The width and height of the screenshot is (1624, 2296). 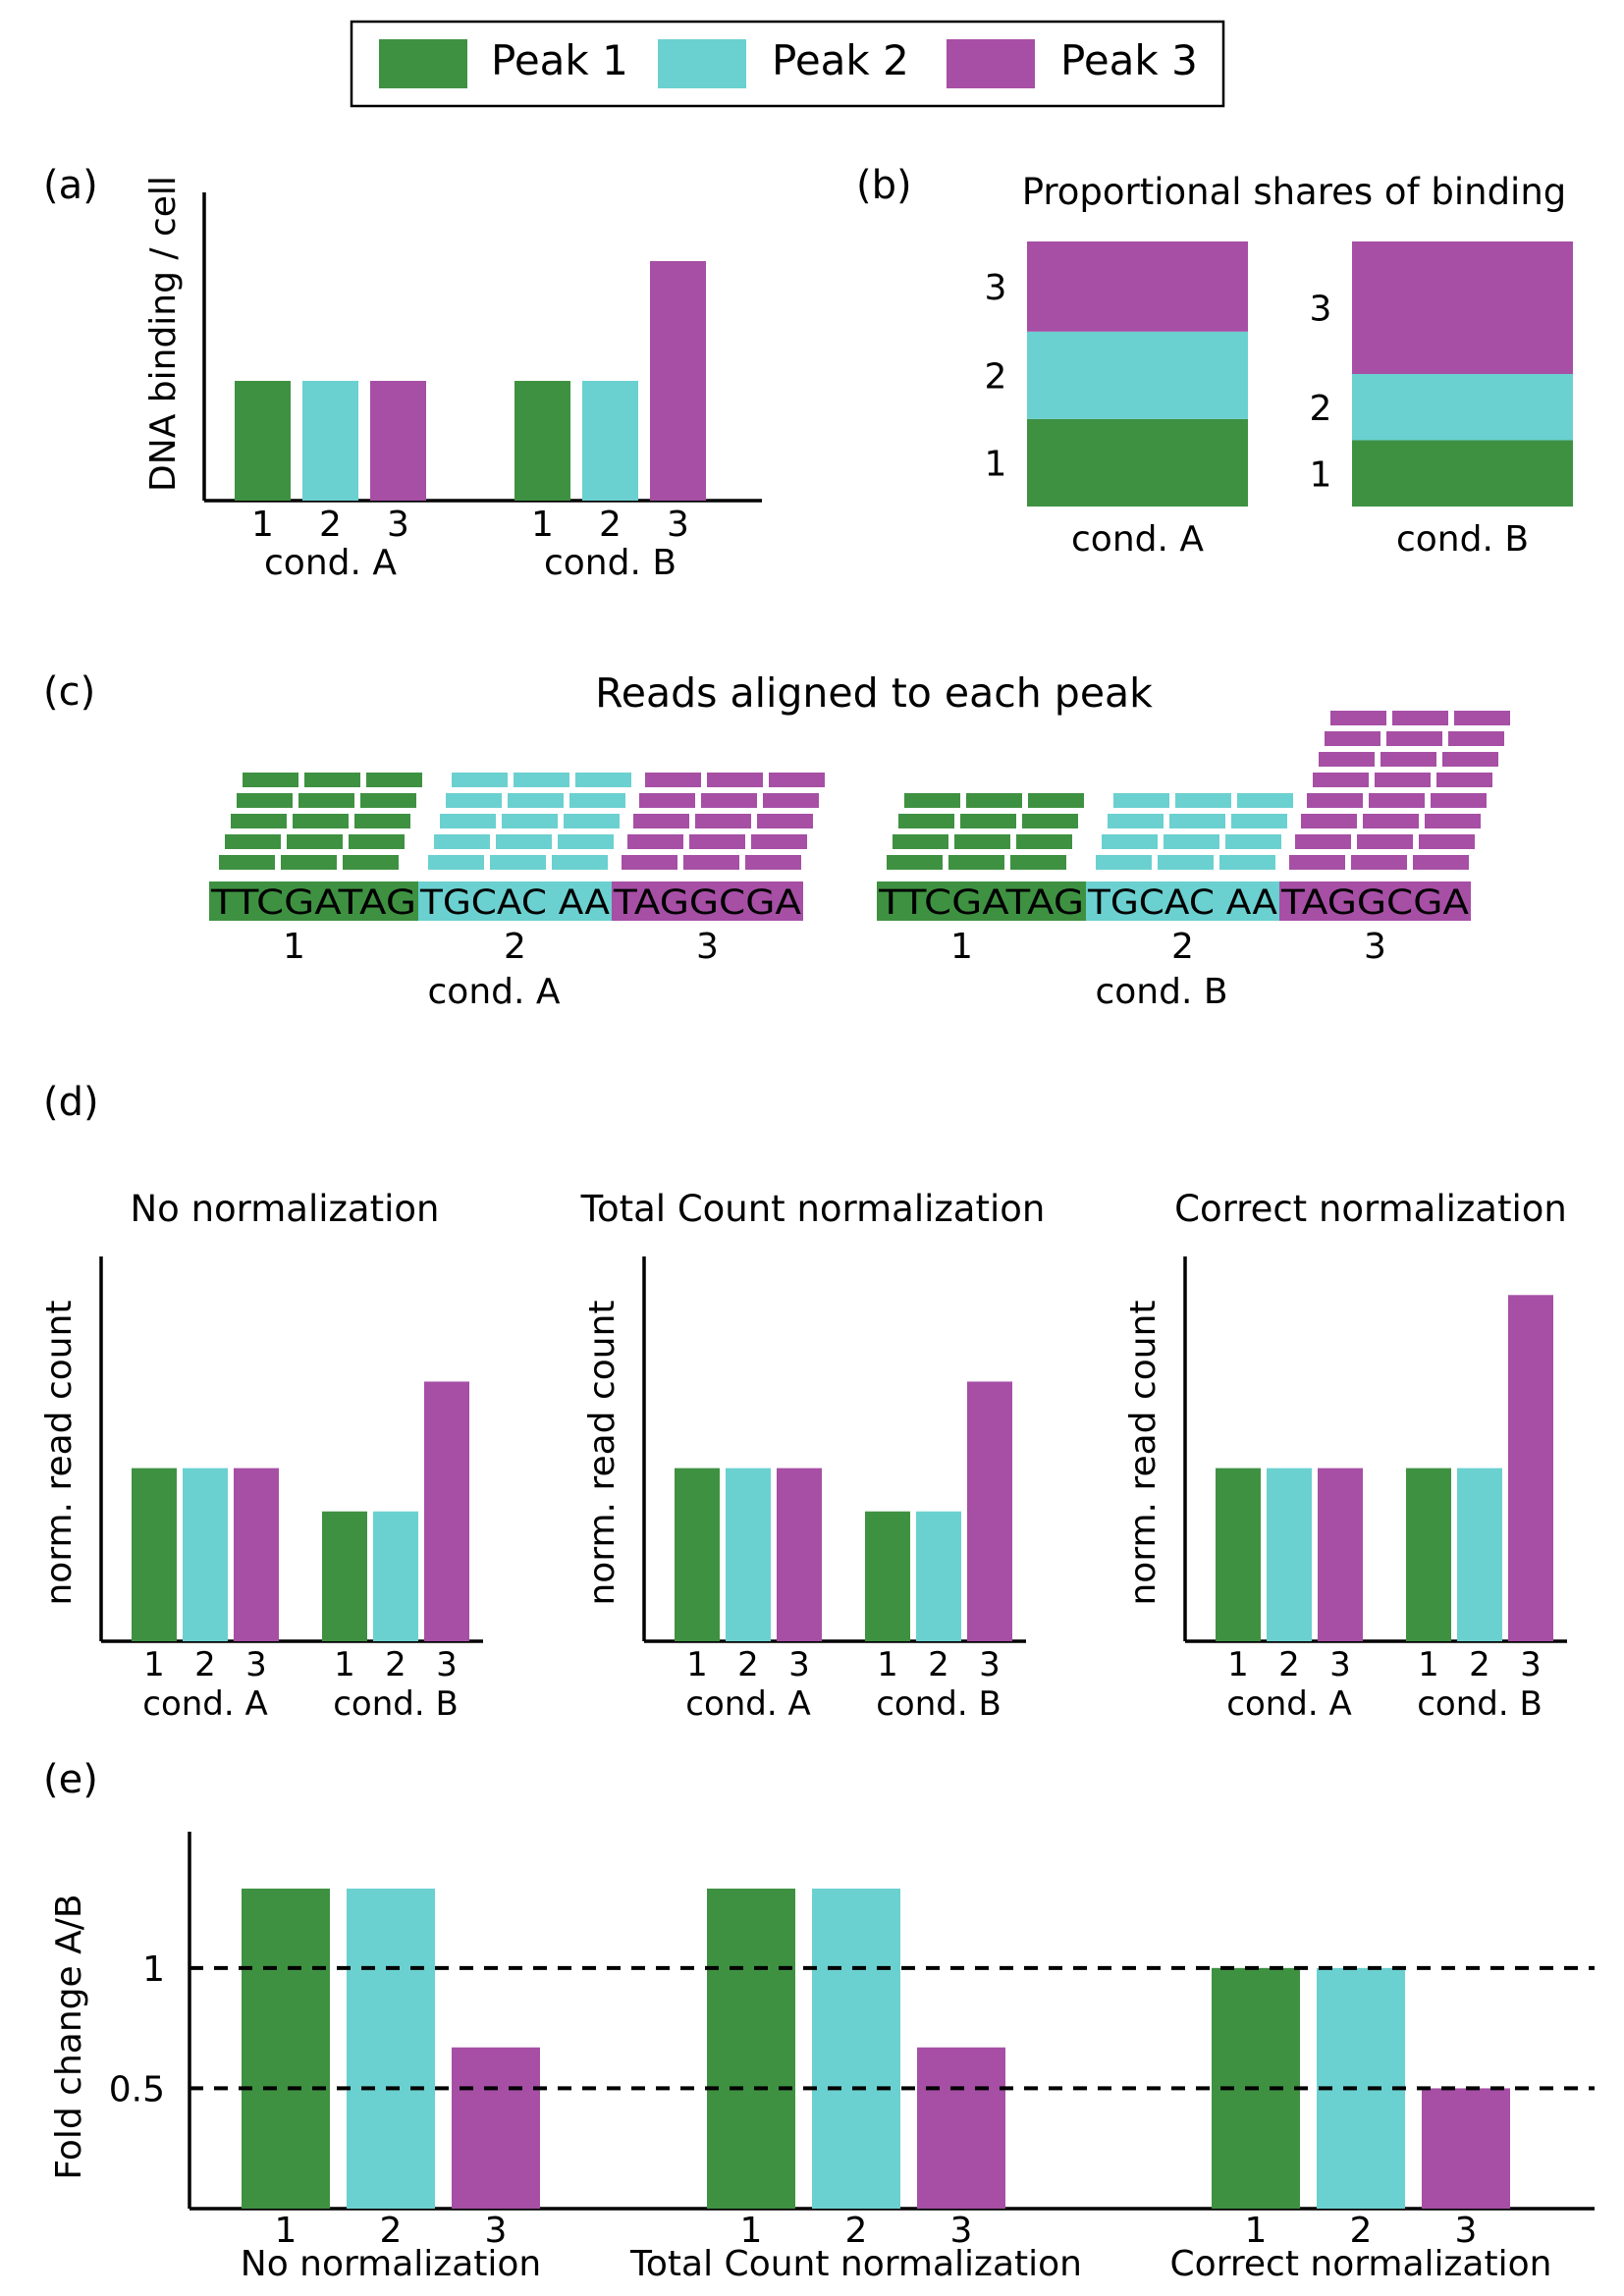 What do you see at coordinates (1294, 192) in the screenshot?
I see `panel-b-title: Proportional shares of binding` at bounding box center [1294, 192].